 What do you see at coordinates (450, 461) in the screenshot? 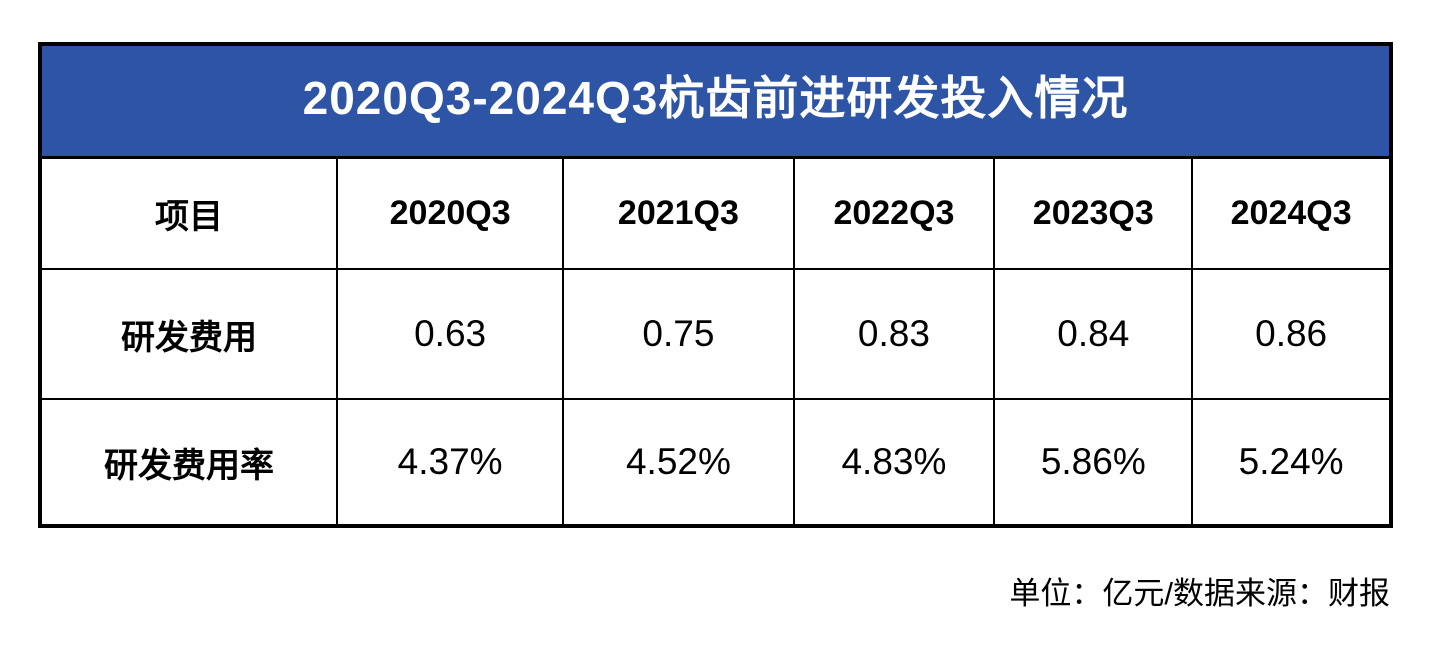
I see `cell-rd-ratio-2020q3: 4.37%` at bounding box center [450, 461].